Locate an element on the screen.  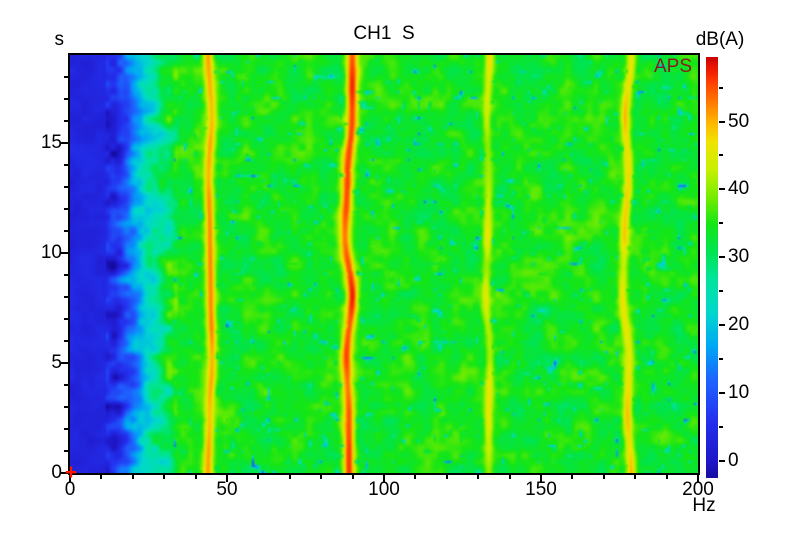
colorbar-title: dB(A) is located at coordinates (720, 39).